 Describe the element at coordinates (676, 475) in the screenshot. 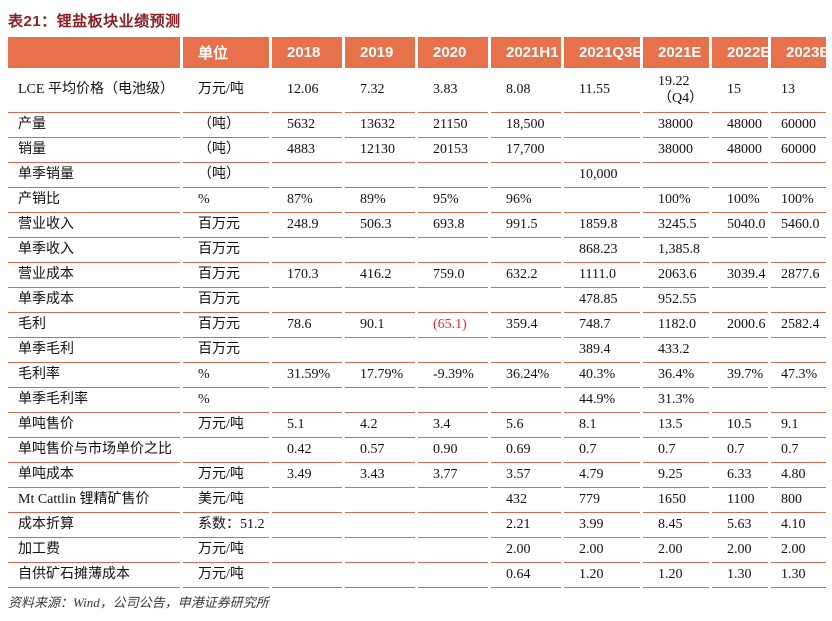

I see `cell-value: 9.25` at that location.